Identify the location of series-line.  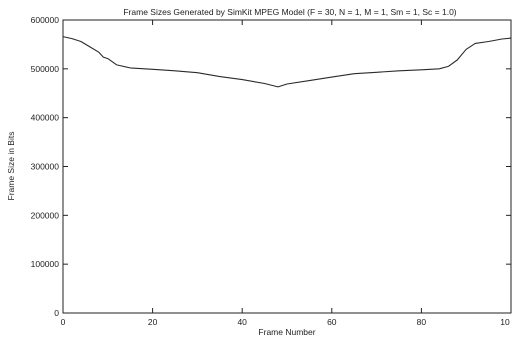
(287, 62).